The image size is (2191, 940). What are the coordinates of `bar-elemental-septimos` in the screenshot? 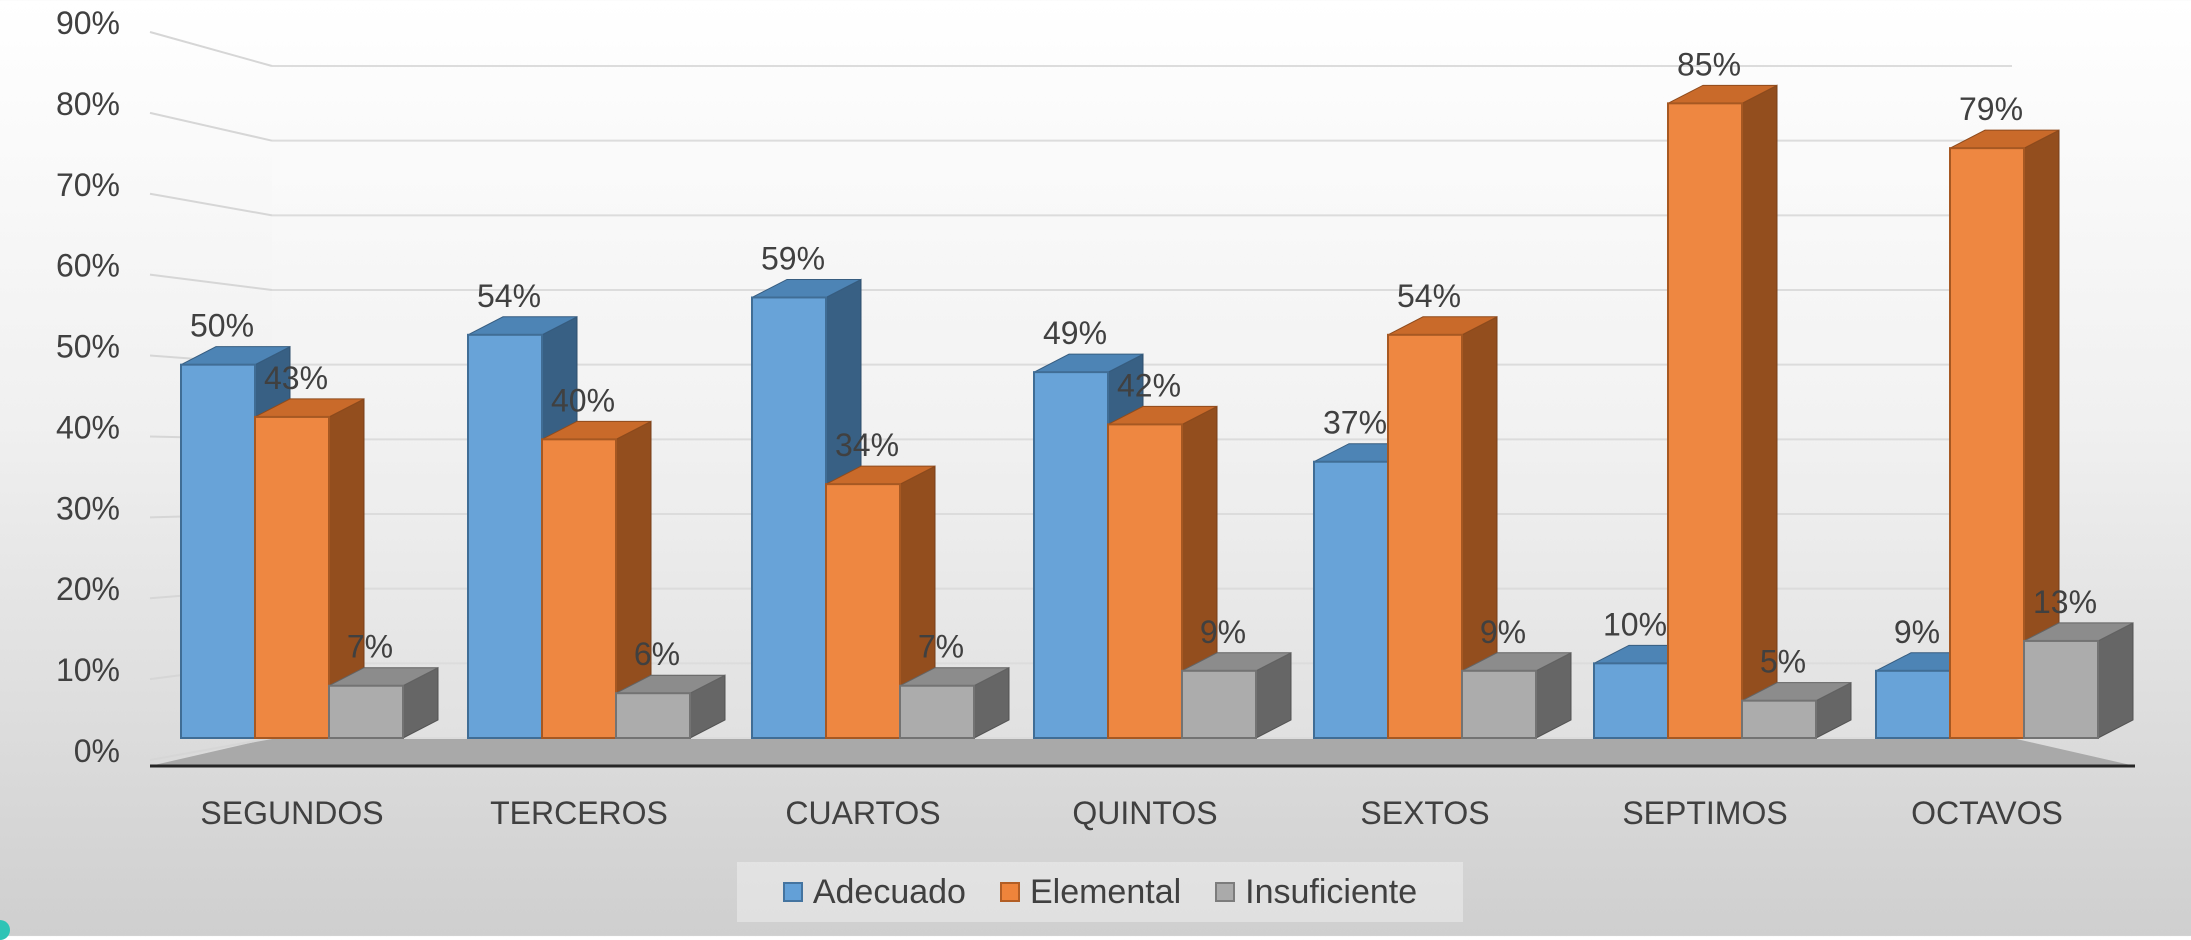 It's located at (1705, 421).